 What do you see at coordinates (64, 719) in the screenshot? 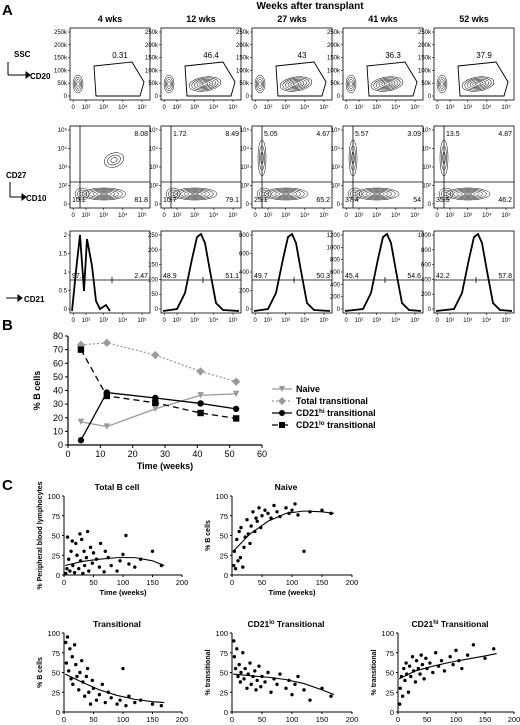
I see `c-xtick-2-0: 0` at bounding box center [64, 719].